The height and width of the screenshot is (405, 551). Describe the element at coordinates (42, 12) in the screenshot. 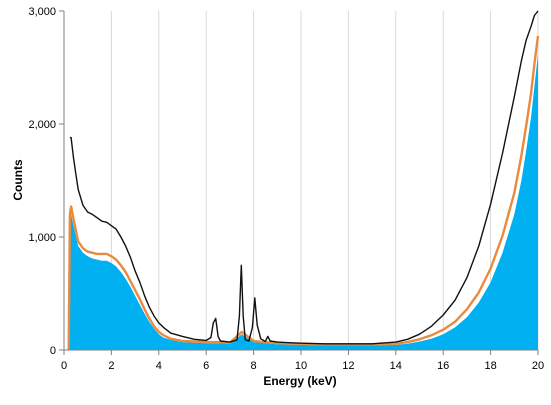

I see `y-tick-label: 3,000` at that location.